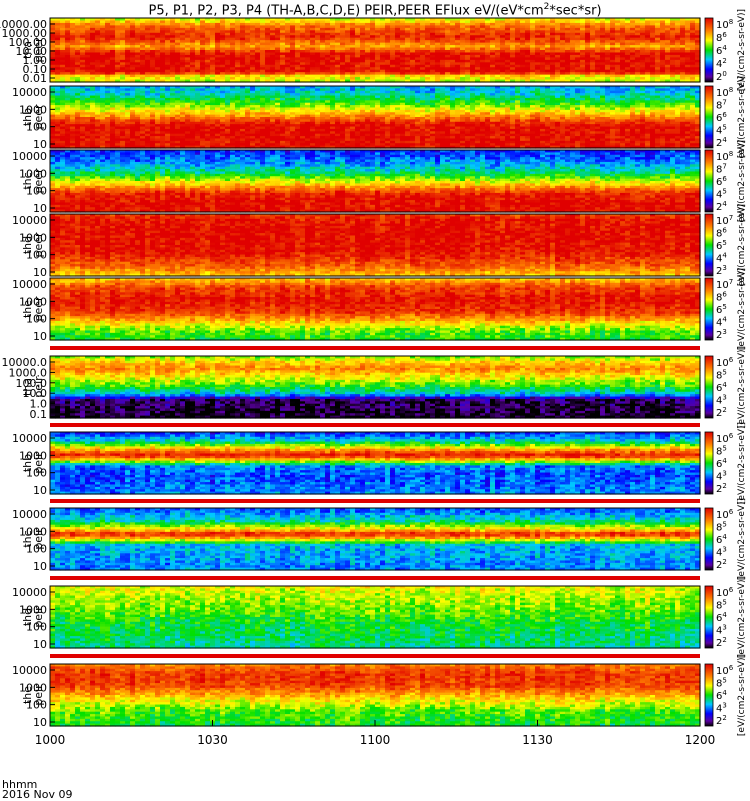  I want to click on colorbar-label: 42, so click(721, 63).